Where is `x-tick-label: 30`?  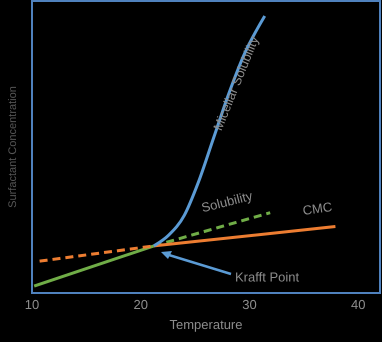 x-tick-label: 30 is located at coordinates (249, 304).